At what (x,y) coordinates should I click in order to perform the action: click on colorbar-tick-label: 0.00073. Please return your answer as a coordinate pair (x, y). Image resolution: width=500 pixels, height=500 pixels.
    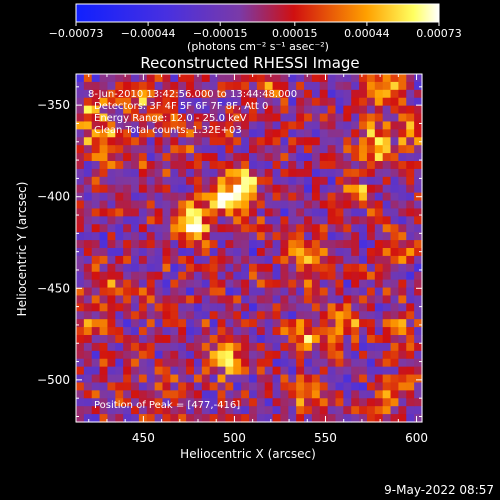
    Looking at the image, I should click on (439, 33).